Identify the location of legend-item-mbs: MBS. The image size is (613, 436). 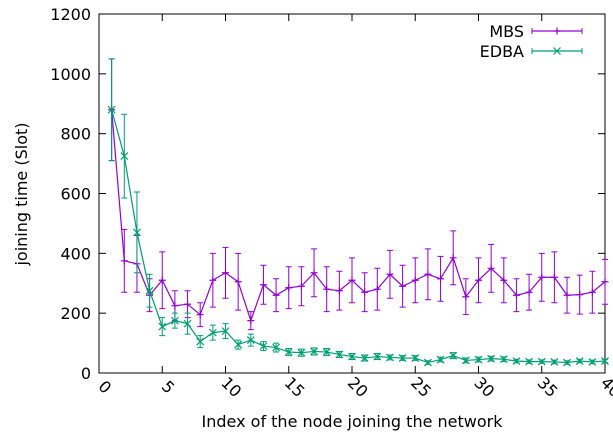
(536, 31).